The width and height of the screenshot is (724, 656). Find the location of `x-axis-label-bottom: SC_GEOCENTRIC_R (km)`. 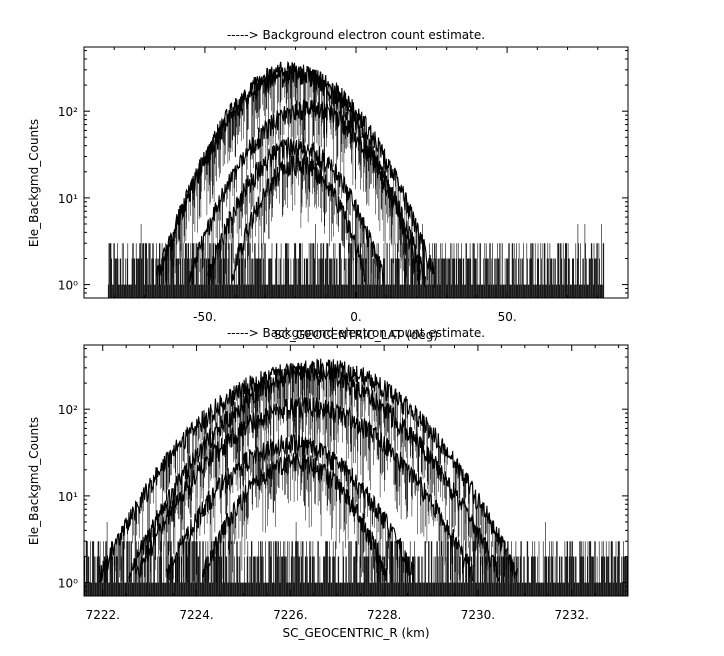

x-axis-label-bottom: SC_GEOCENTRIC_R (km) is located at coordinates (356, 633).